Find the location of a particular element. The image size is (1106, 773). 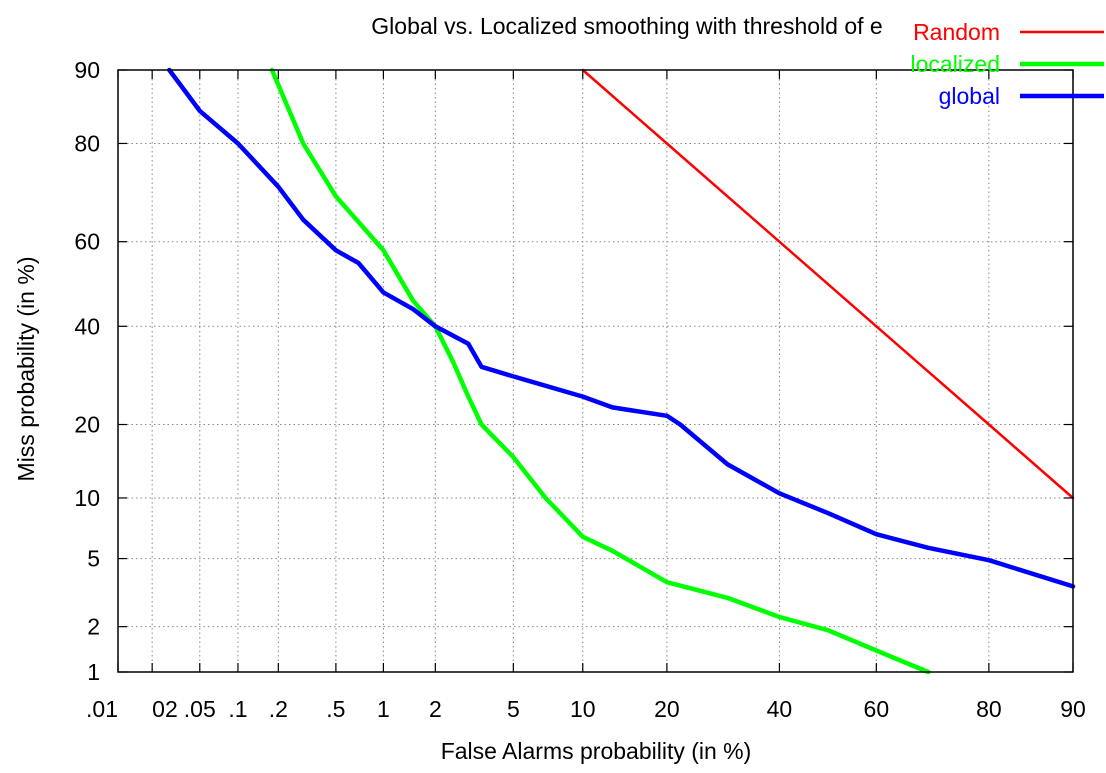

y-tick-label: 80 is located at coordinates (87, 143).